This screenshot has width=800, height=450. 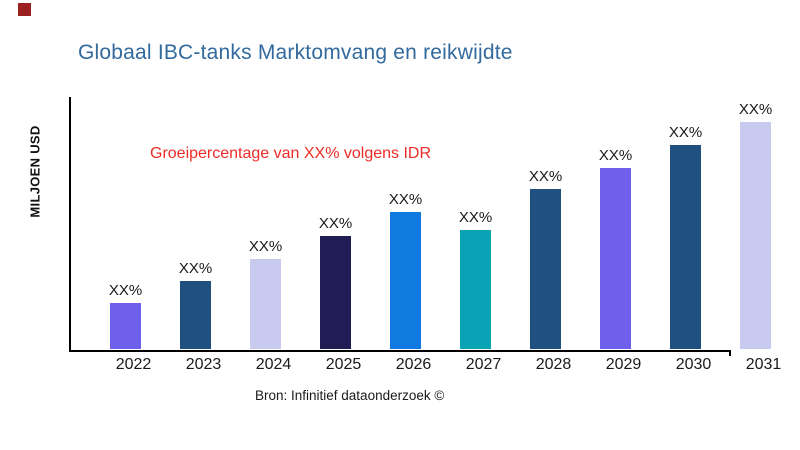 I want to click on bar-2029, so click(x=615, y=258).